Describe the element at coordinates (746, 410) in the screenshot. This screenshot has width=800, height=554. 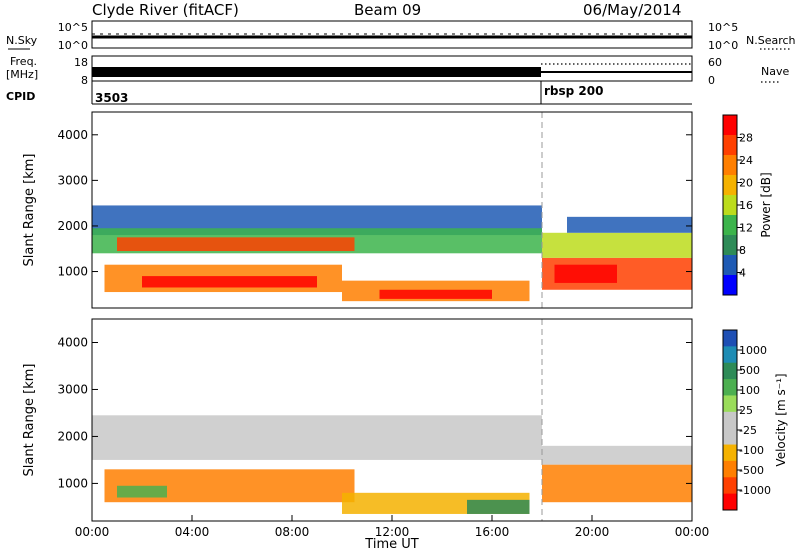
I see `velocity-colorbar-tick-label: 25` at that location.